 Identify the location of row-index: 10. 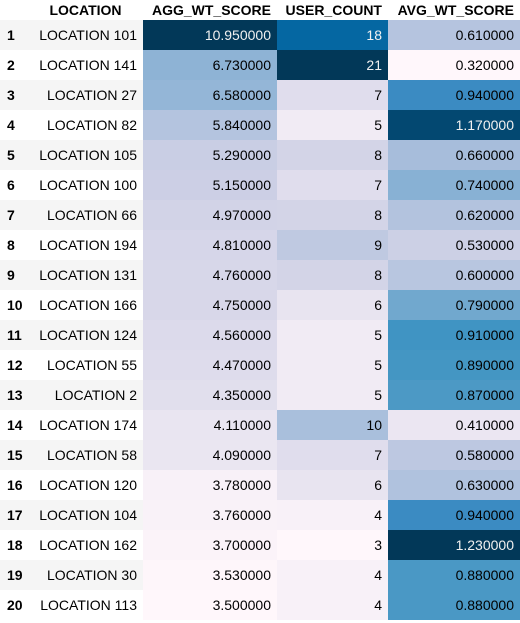
(14, 305).